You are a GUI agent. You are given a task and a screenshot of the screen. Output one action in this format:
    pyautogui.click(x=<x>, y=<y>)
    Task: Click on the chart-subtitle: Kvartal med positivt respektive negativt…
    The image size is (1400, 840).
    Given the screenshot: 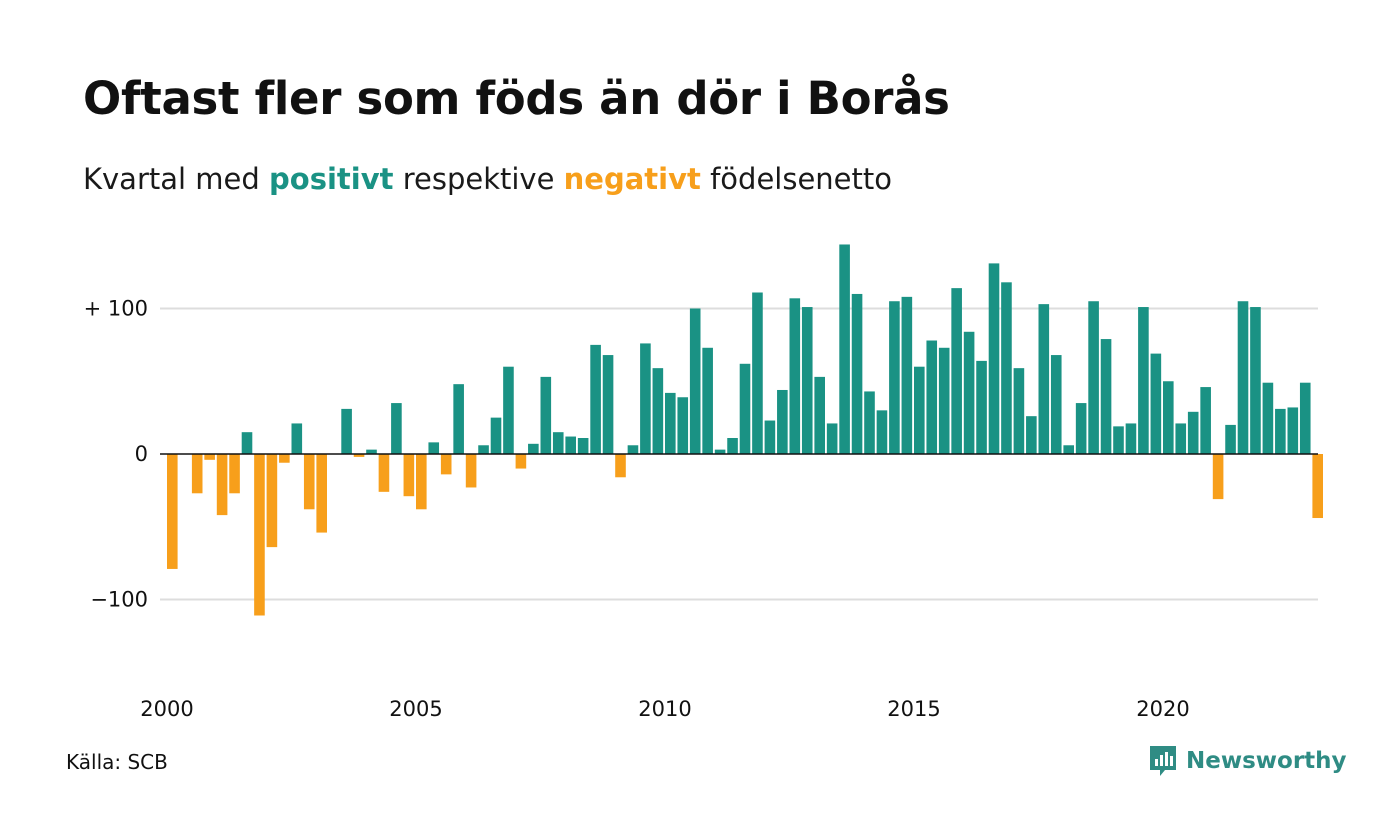 What is the action you would take?
    pyautogui.click(x=487, y=179)
    